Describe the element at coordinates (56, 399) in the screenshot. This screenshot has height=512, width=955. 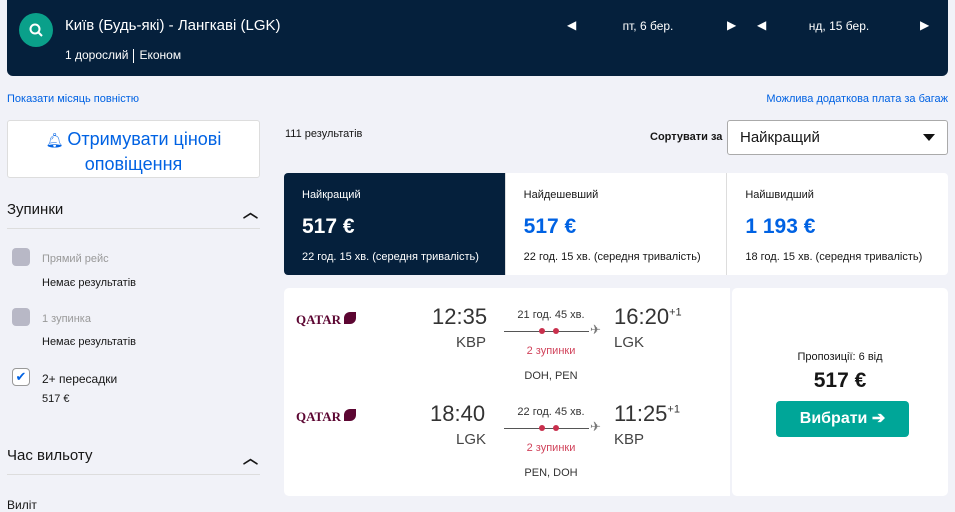
I see `two-plus-sub: 517 €` at that location.